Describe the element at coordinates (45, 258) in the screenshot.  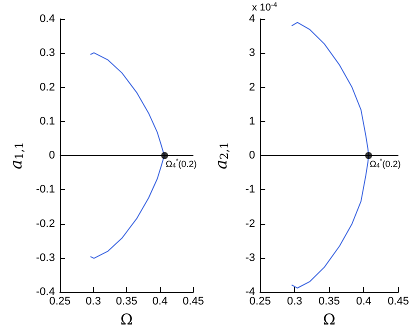
I see `y-tick-label: -0.3` at that location.